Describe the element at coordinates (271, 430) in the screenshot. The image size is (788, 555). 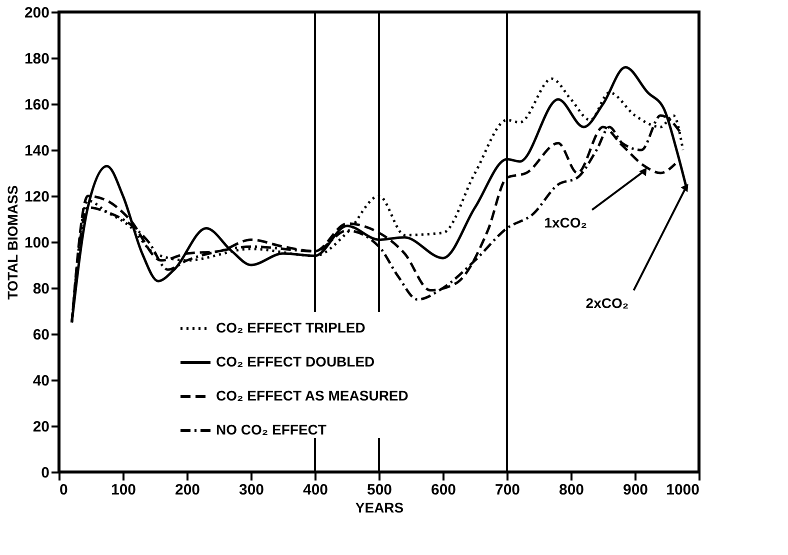
I see `legend-label: NO CO₂ EFFECT` at that location.